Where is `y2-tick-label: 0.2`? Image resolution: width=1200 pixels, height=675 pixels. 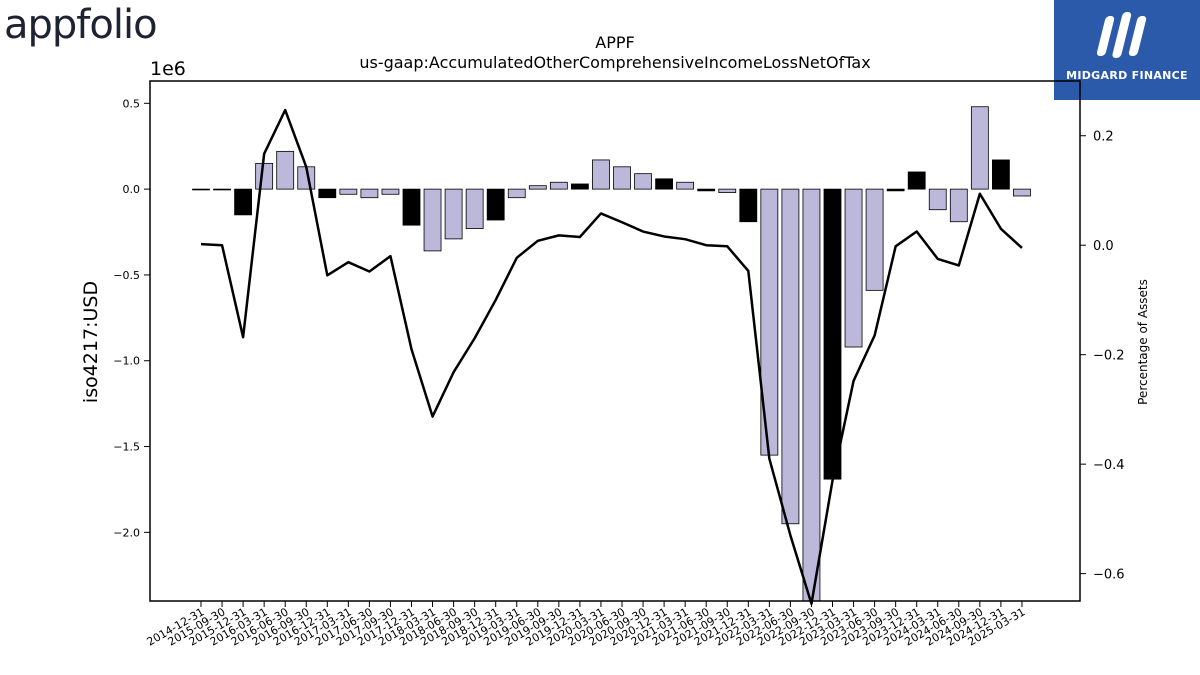
y2-tick-label: 0.2 is located at coordinates (1103, 137).